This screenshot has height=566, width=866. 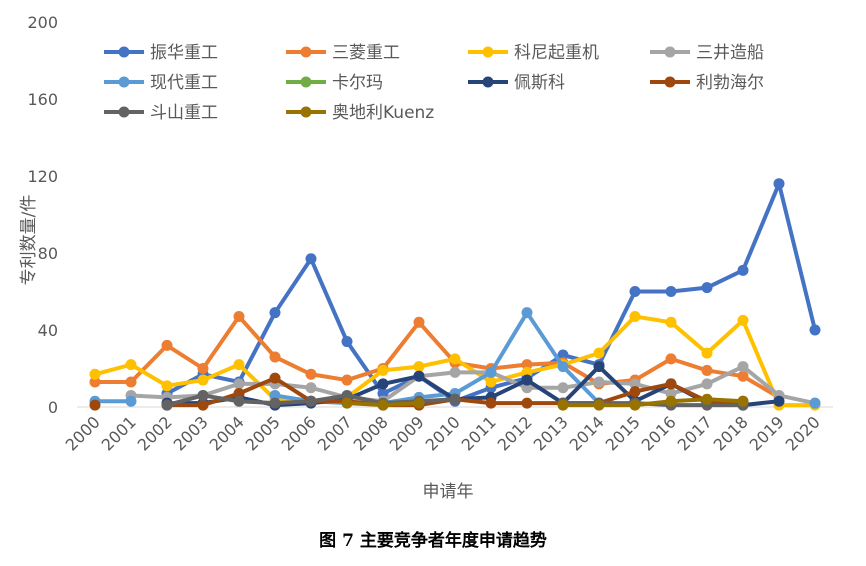 What do you see at coordinates (383, 113) in the screenshot?
I see `legend-label: 奥地利Kuenz` at bounding box center [383, 113].